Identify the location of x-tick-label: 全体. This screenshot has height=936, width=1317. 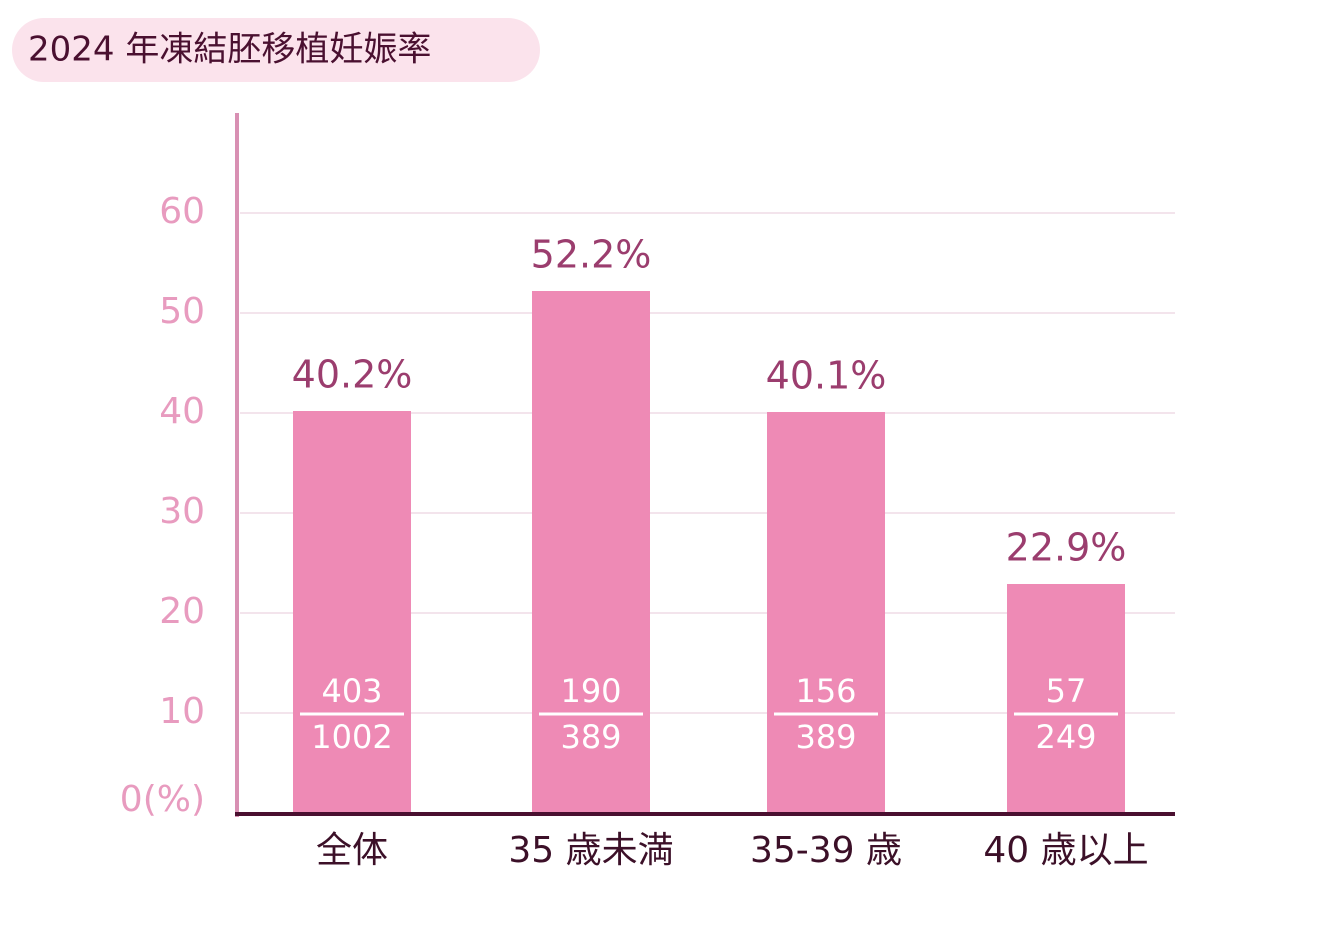
(352, 850).